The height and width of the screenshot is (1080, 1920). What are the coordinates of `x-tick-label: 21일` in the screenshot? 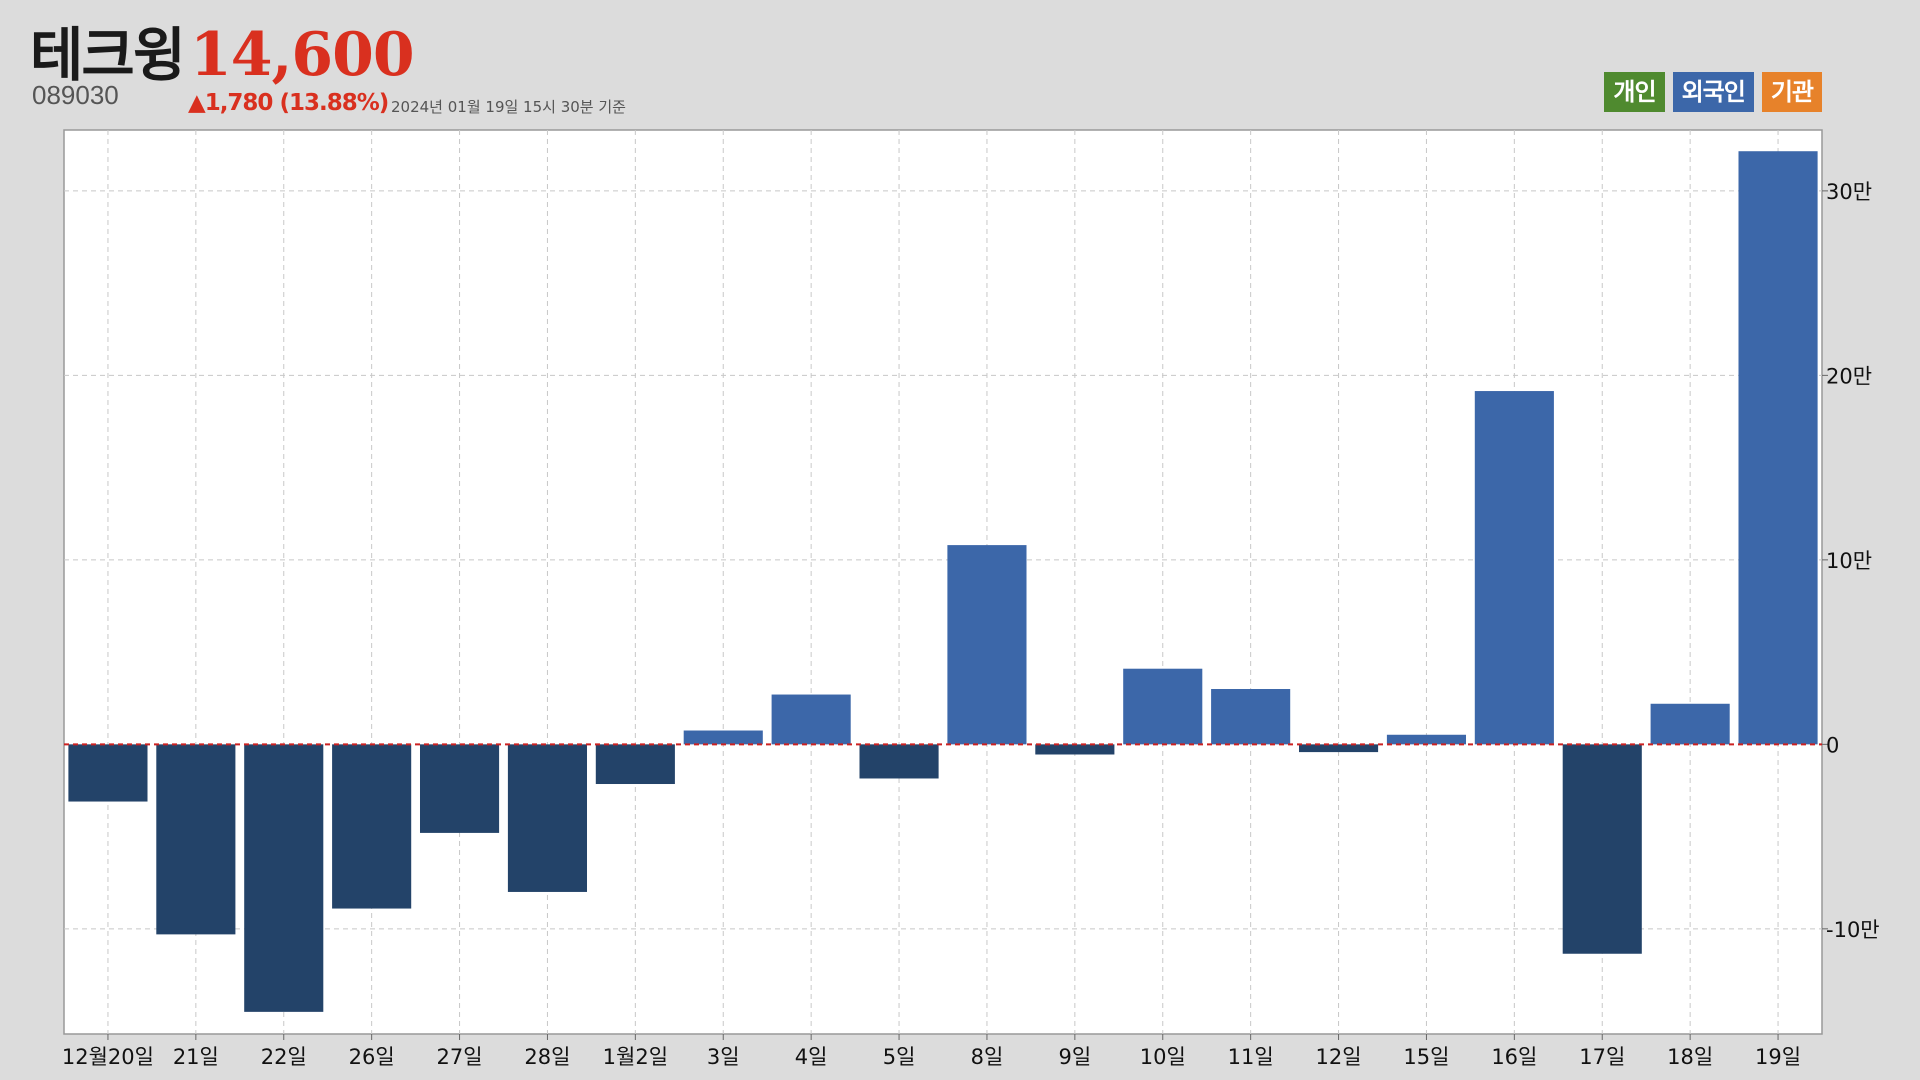 It's located at (196, 1057).